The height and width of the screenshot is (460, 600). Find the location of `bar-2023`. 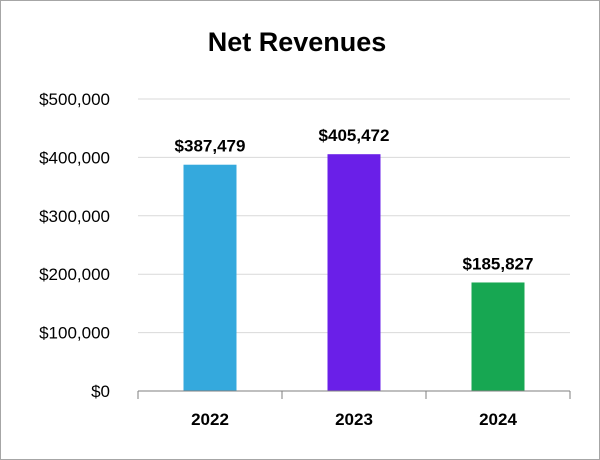

bar-2023 is located at coordinates (354, 272).